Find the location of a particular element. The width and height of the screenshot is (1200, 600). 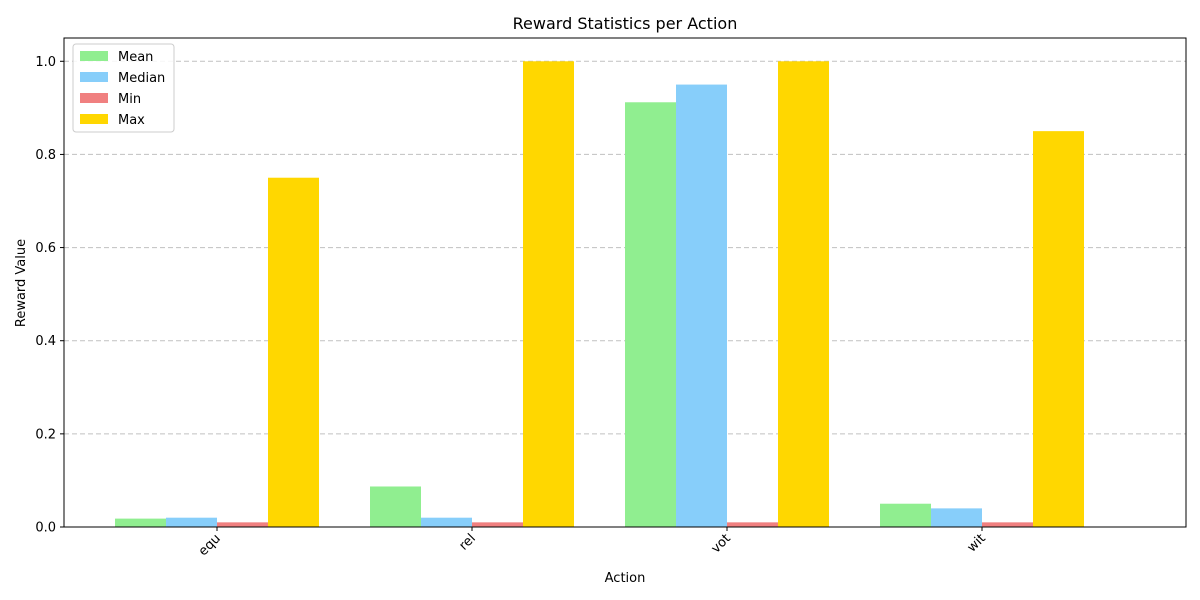

legend-swatch-min is located at coordinates (94, 98).